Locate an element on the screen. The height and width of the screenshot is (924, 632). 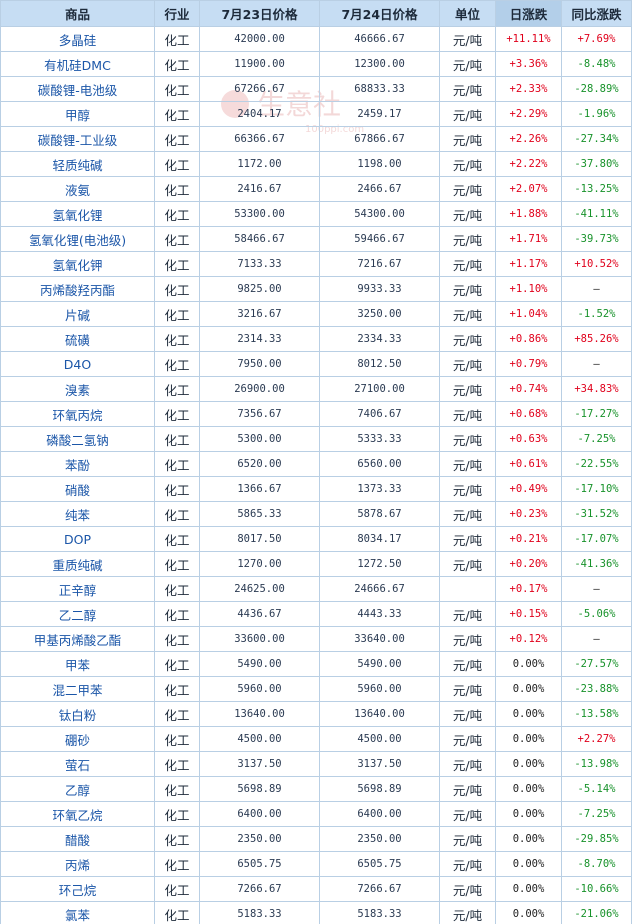
table-row: 醋酸 化工 2350.00 2350.00 元/吨 0.00% -29.85% is located at coordinates (316, 839).